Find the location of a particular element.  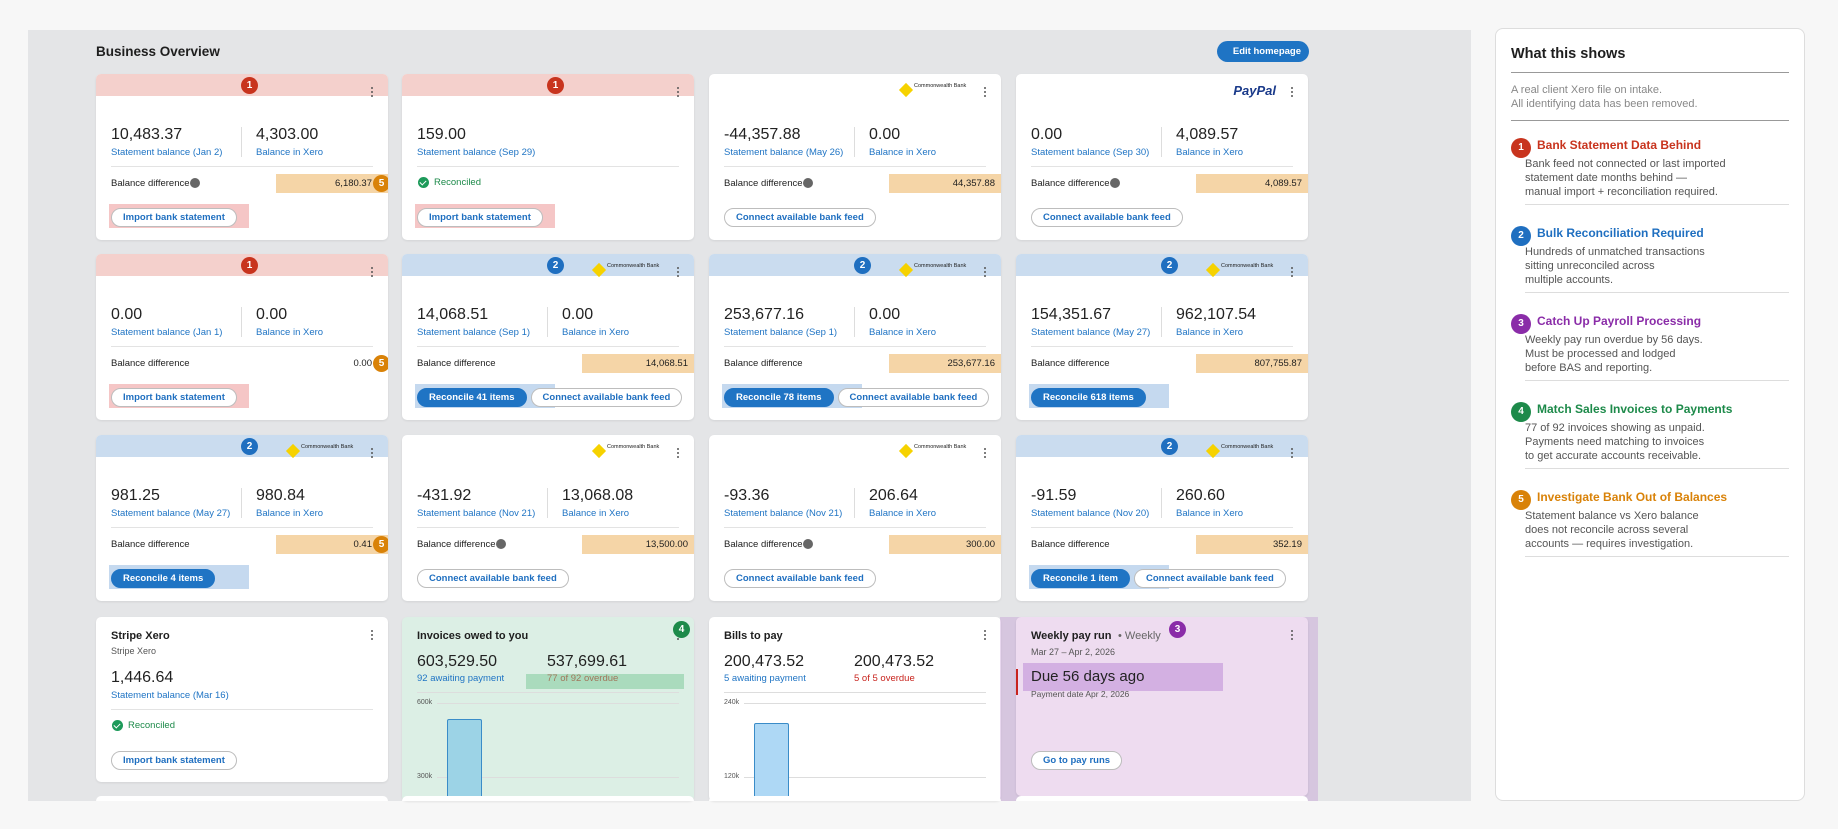

difference-value: 4,089.57 is located at coordinates (1283, 183).